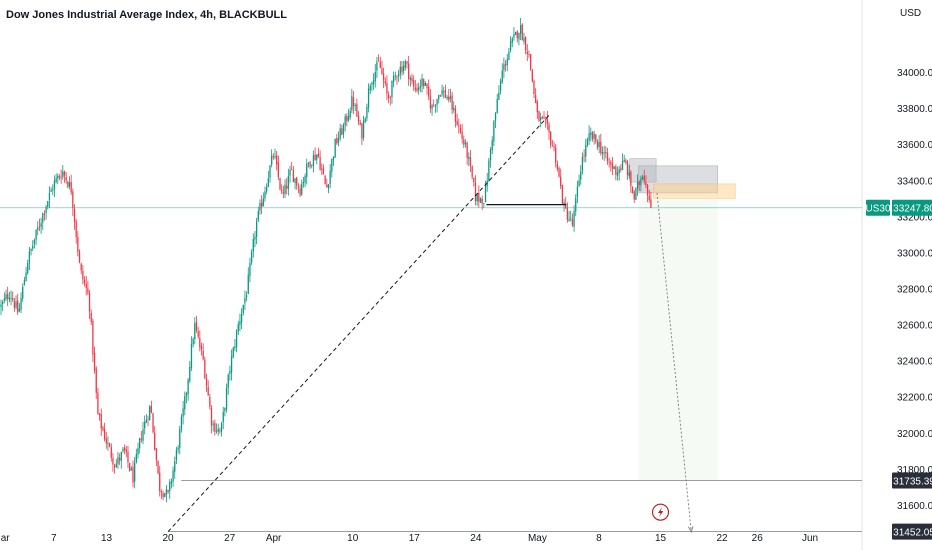 The height and width of the screenshot is (550, 932). What do you see at coordinates (5, 538) in the screenshot?
I see `time-tick-label: Mar` at bounding box center [5, 538].